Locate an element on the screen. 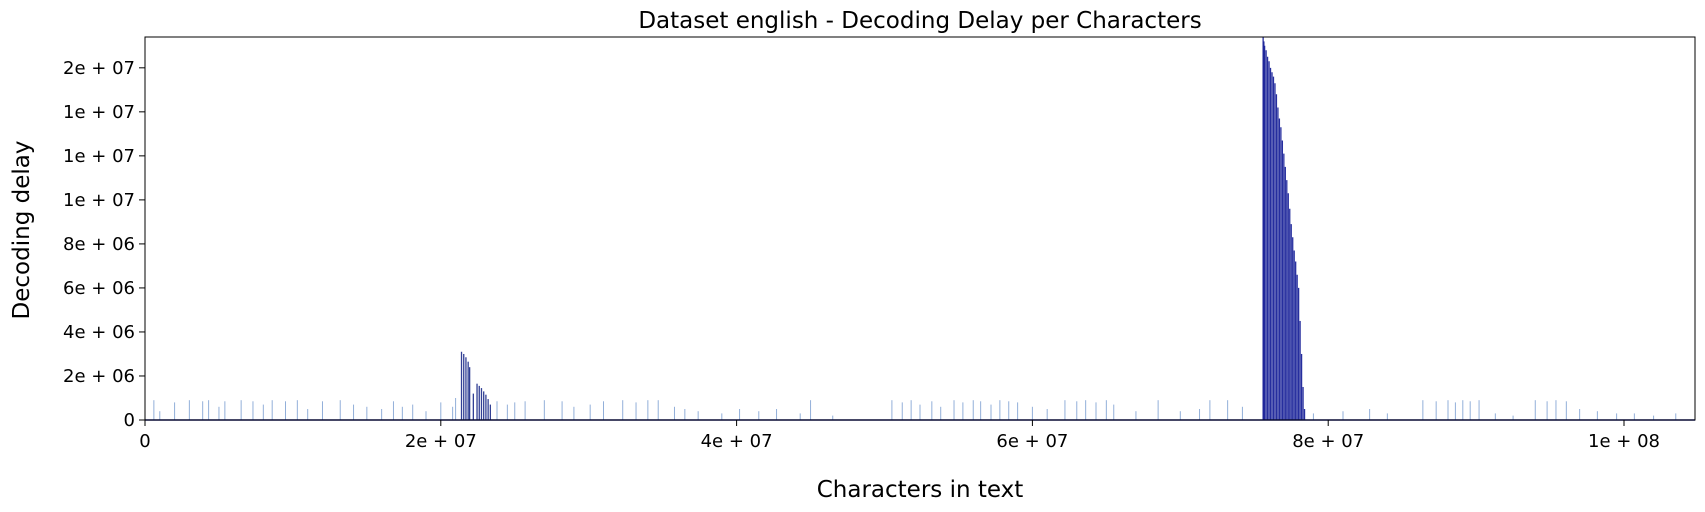  x-tick-label: 1e + 08 is located at coordinates (1624, 441).